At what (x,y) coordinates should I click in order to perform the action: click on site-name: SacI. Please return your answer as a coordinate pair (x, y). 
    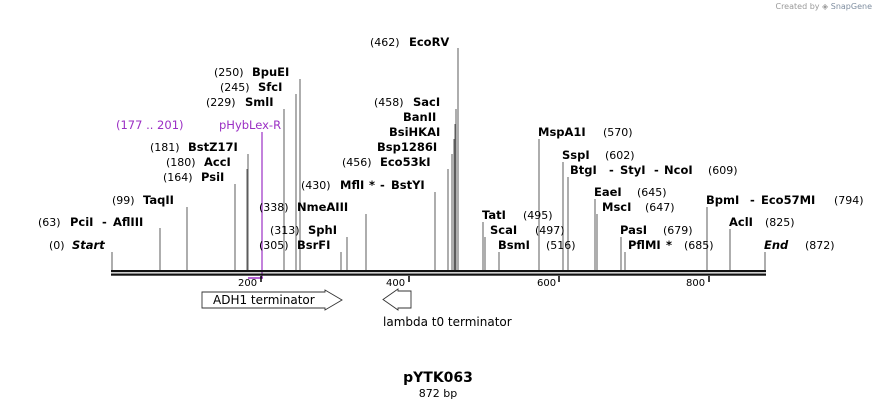
    Looking at the image, I should click on (426, 102).